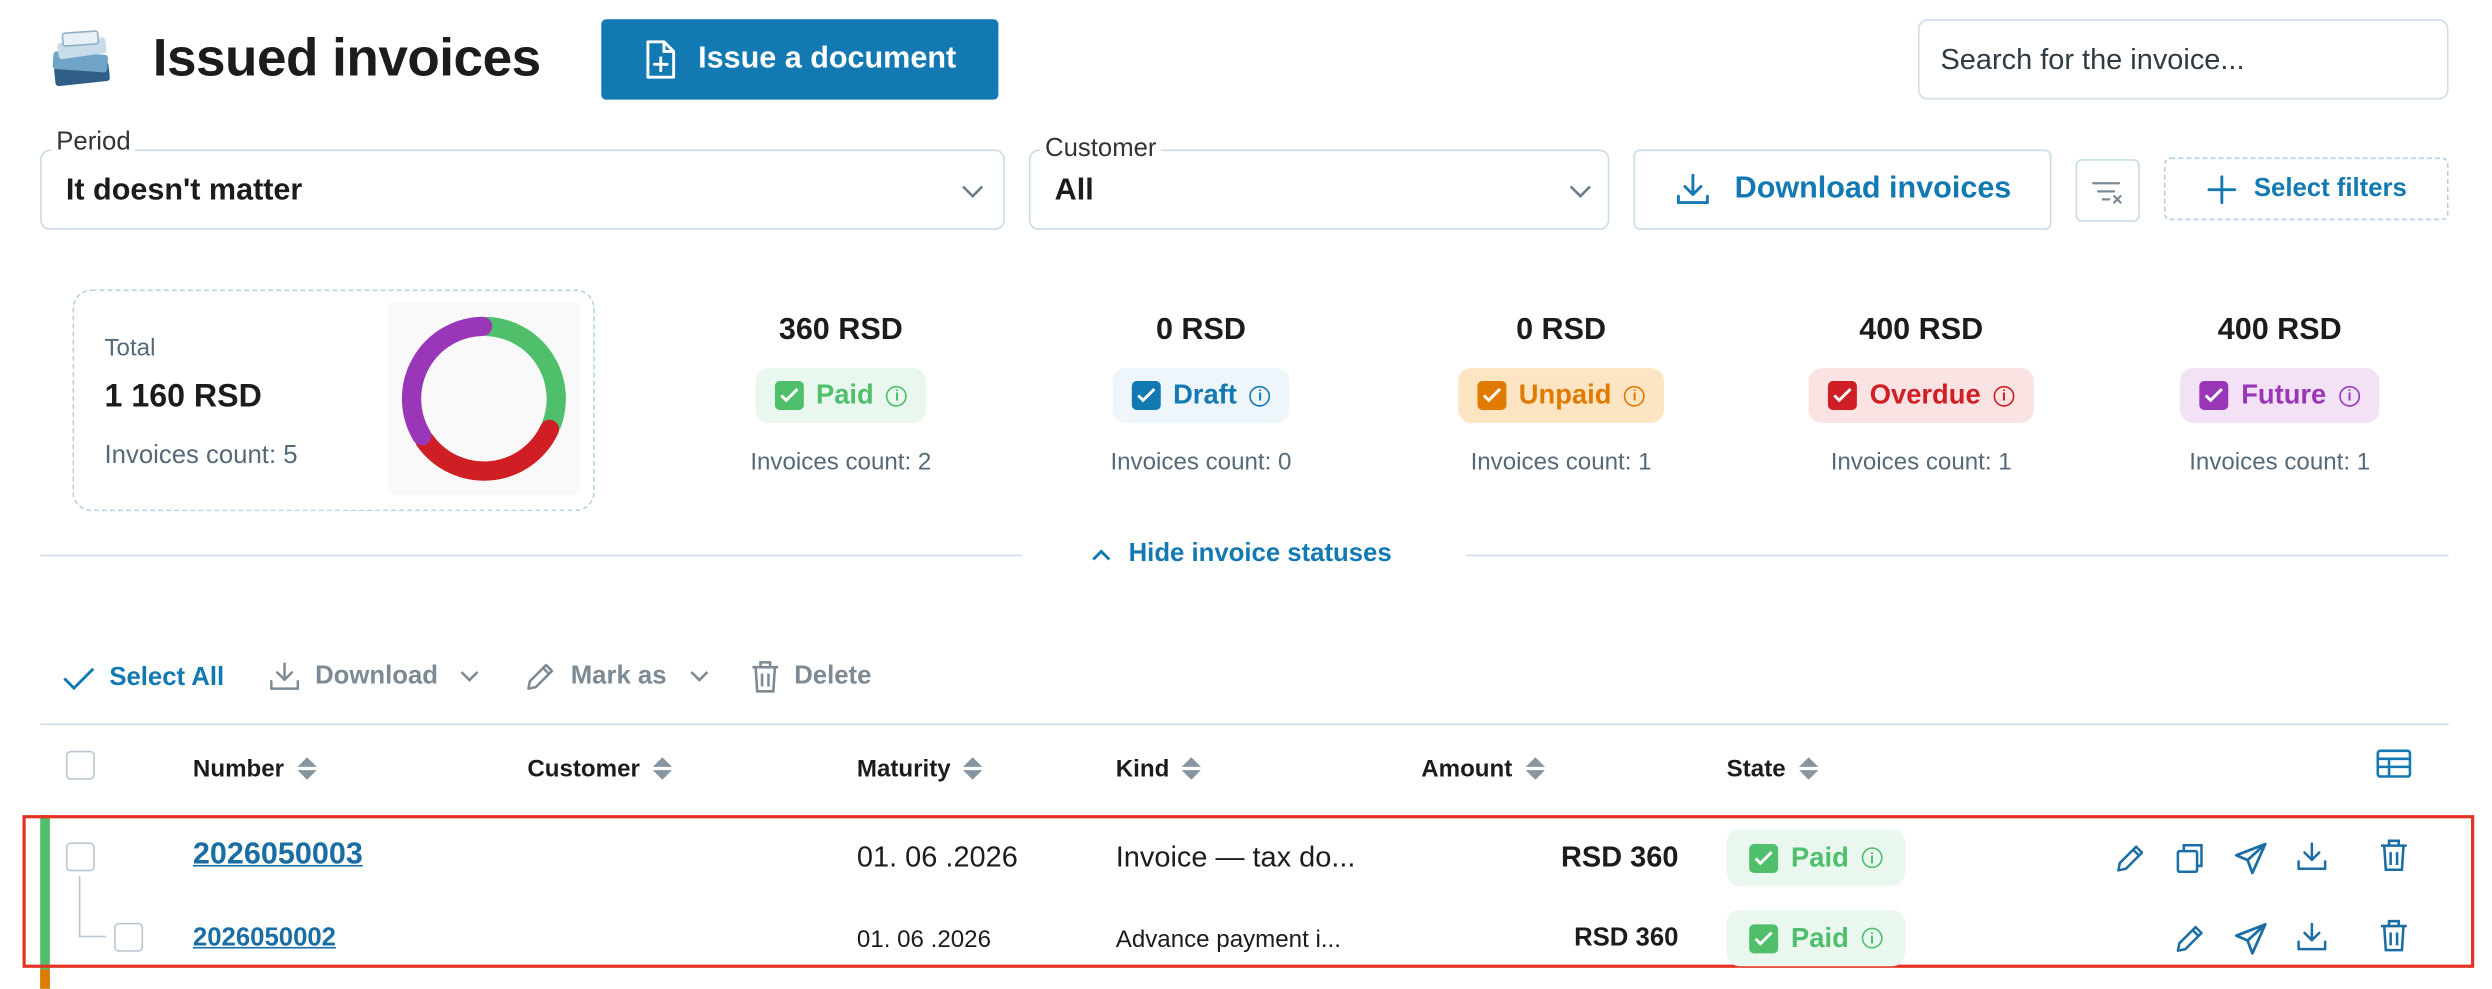 Image resolution: width=2492 pixels, height=989 pixels. Describe the element at coordinates (903, 768) in the screenshot. I see `column-header-label: Maturity` at that location.